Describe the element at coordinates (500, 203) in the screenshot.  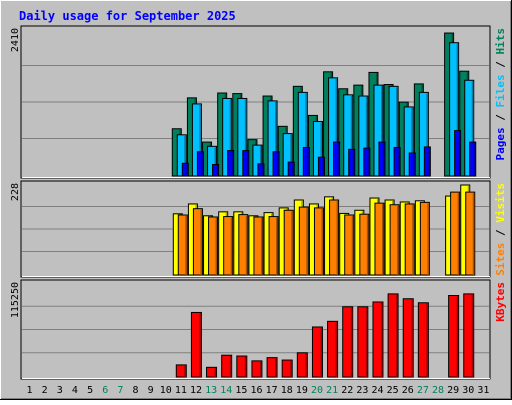
I see `legend-text: Visits` at that location.